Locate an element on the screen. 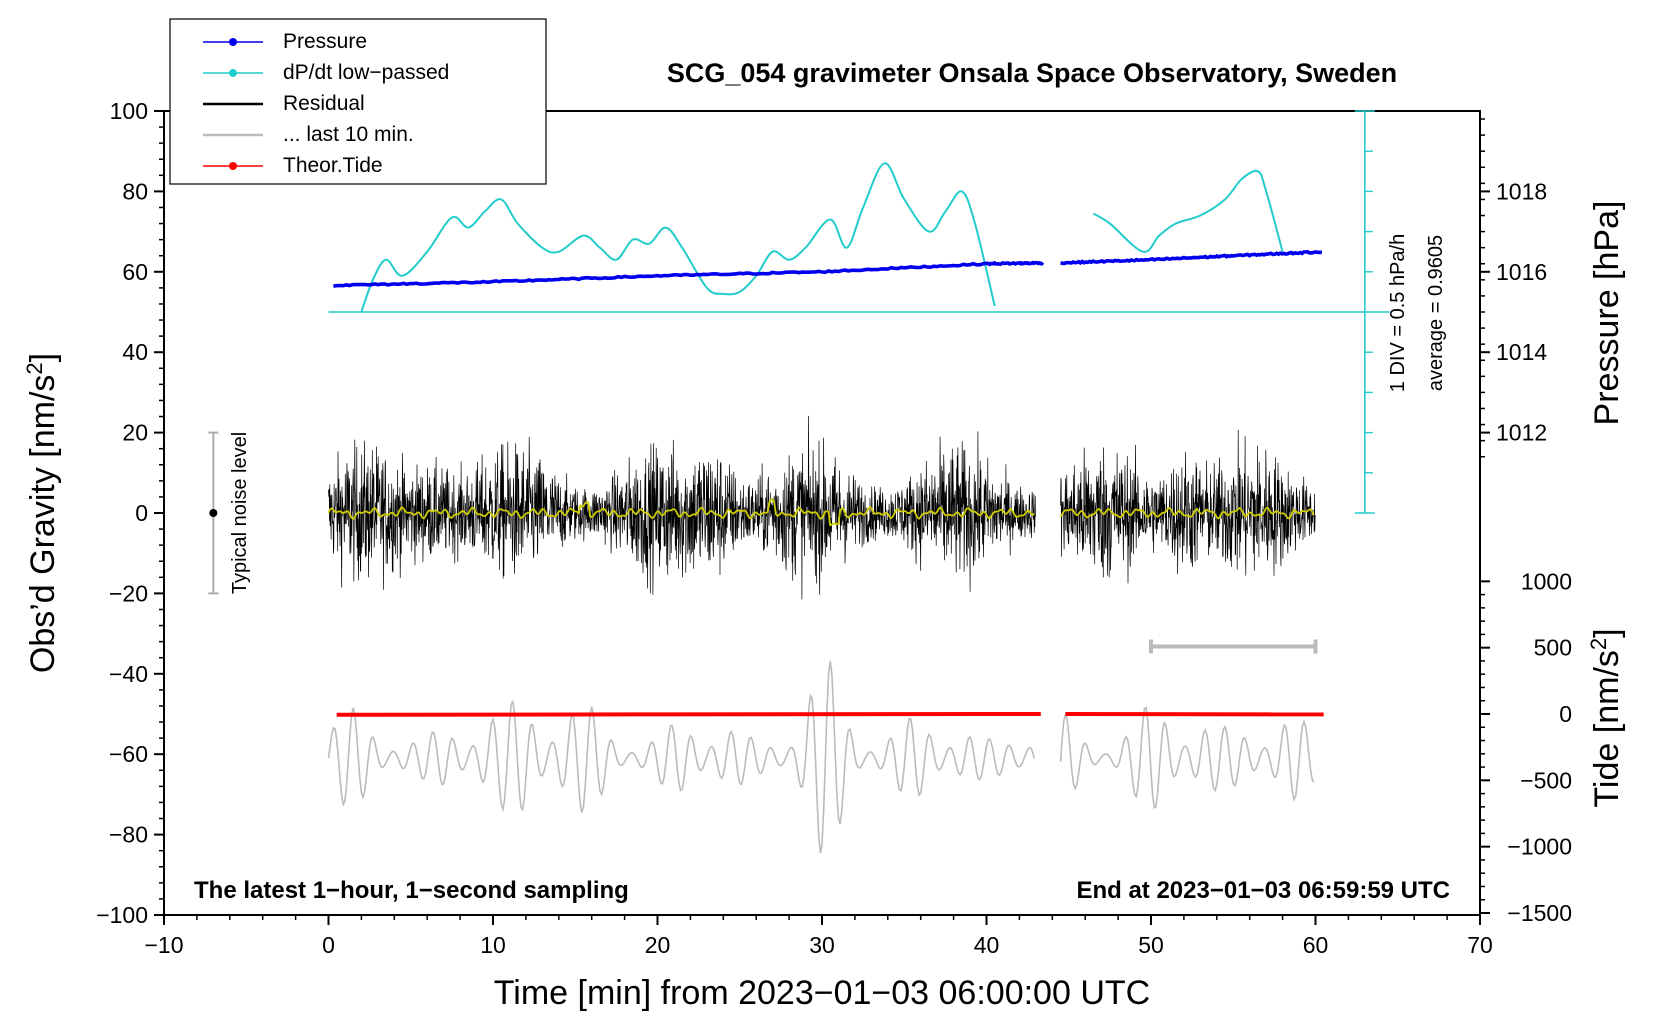  y-tick-label: 60 is located at coordinates (135, 272).